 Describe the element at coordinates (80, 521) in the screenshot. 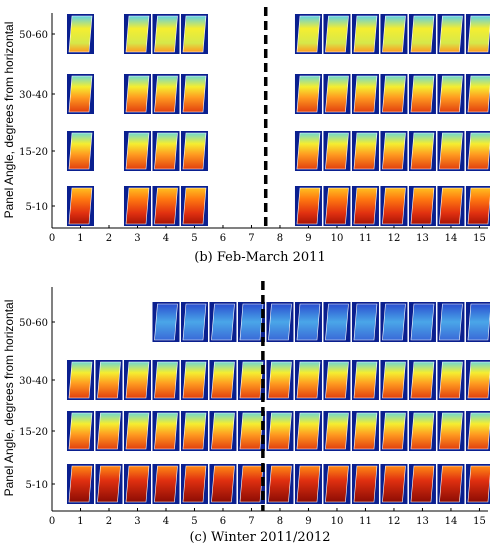

I see `x-tick-label: 1` at that location.